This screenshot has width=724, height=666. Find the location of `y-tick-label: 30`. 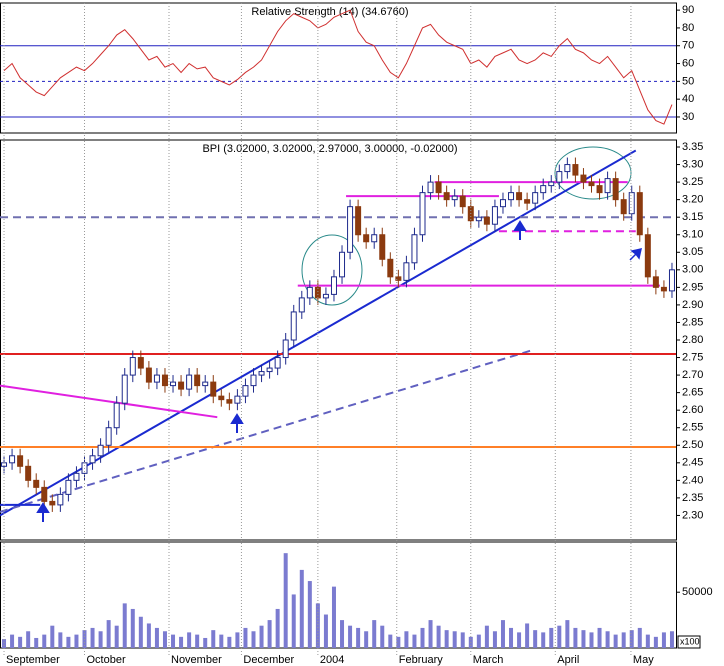

y-tick-label: 30 is located at coordinates (688, 117).